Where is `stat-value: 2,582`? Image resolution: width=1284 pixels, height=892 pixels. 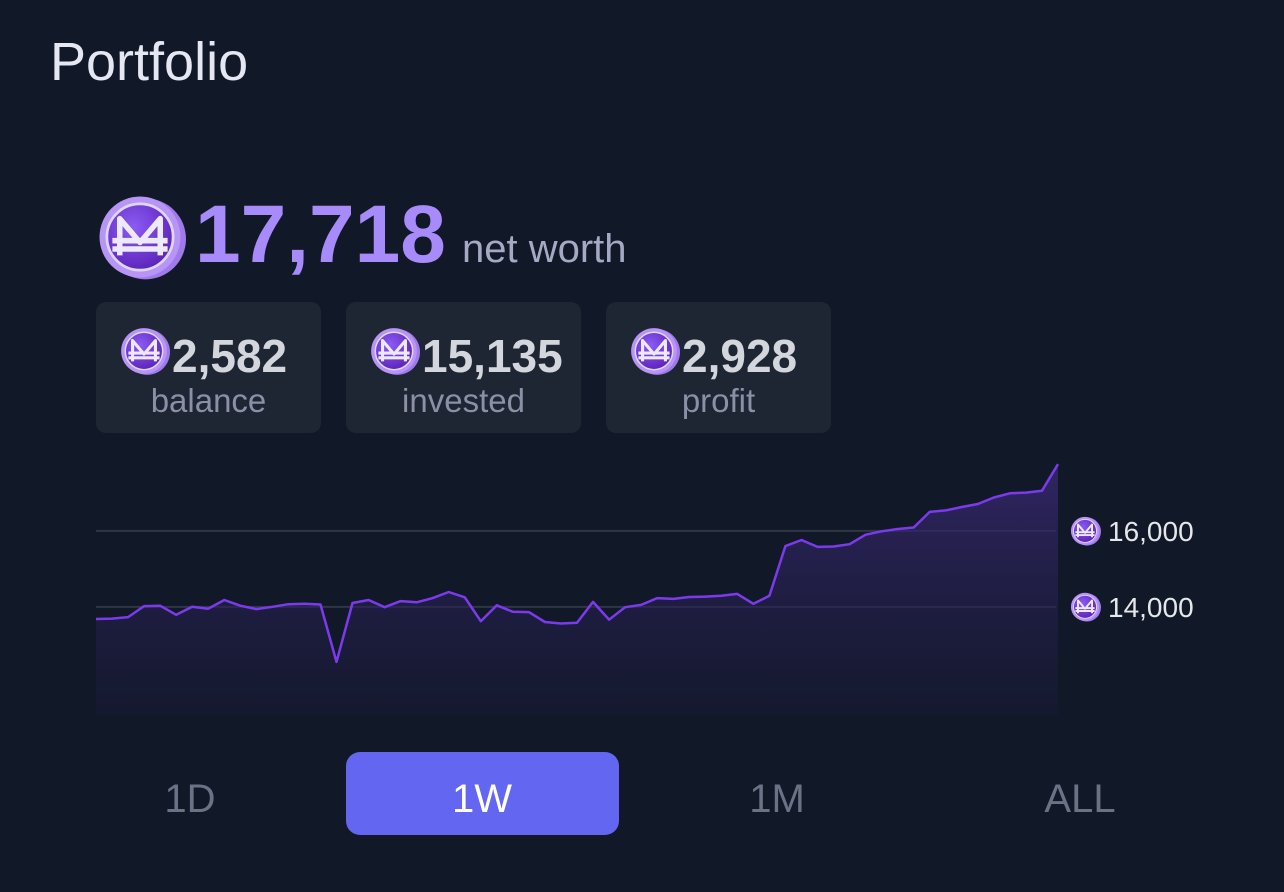
stat-value: 2,582 is located at coordinates (229, 356).